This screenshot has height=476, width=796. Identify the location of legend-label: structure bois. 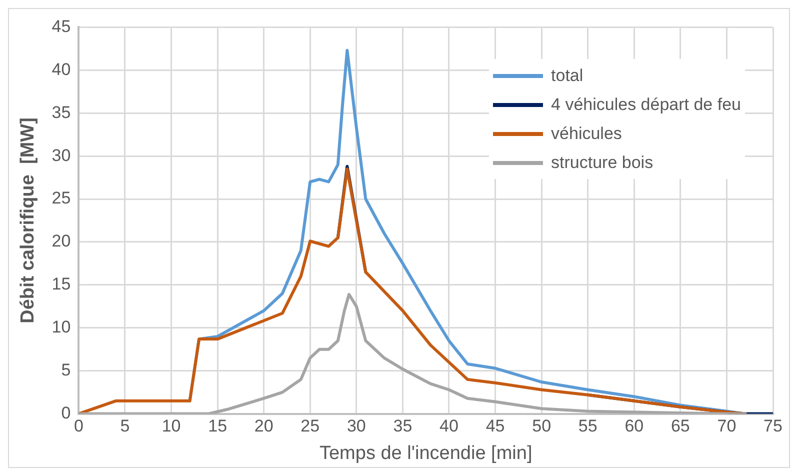
(602, 162).